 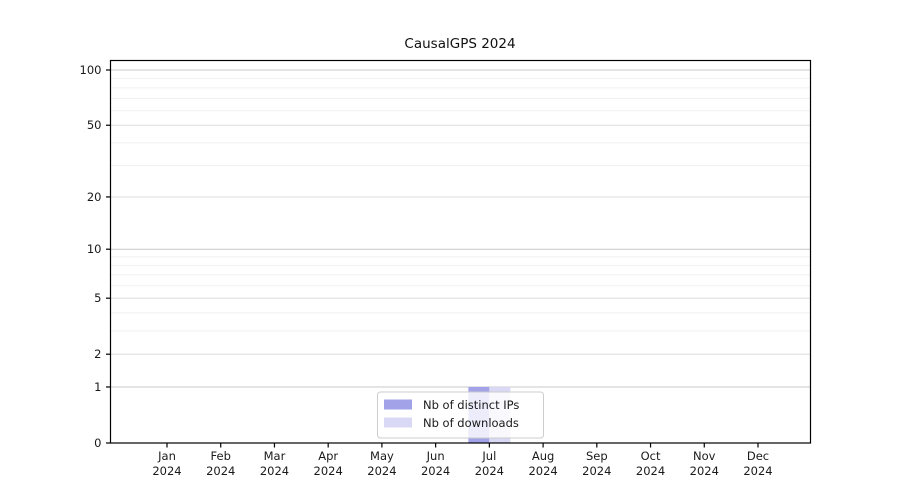 What do you see at coordinates (542, 463) in the screenshot?
I see `x-tick-label: Aug 2024` at bounding box center [542, 463].